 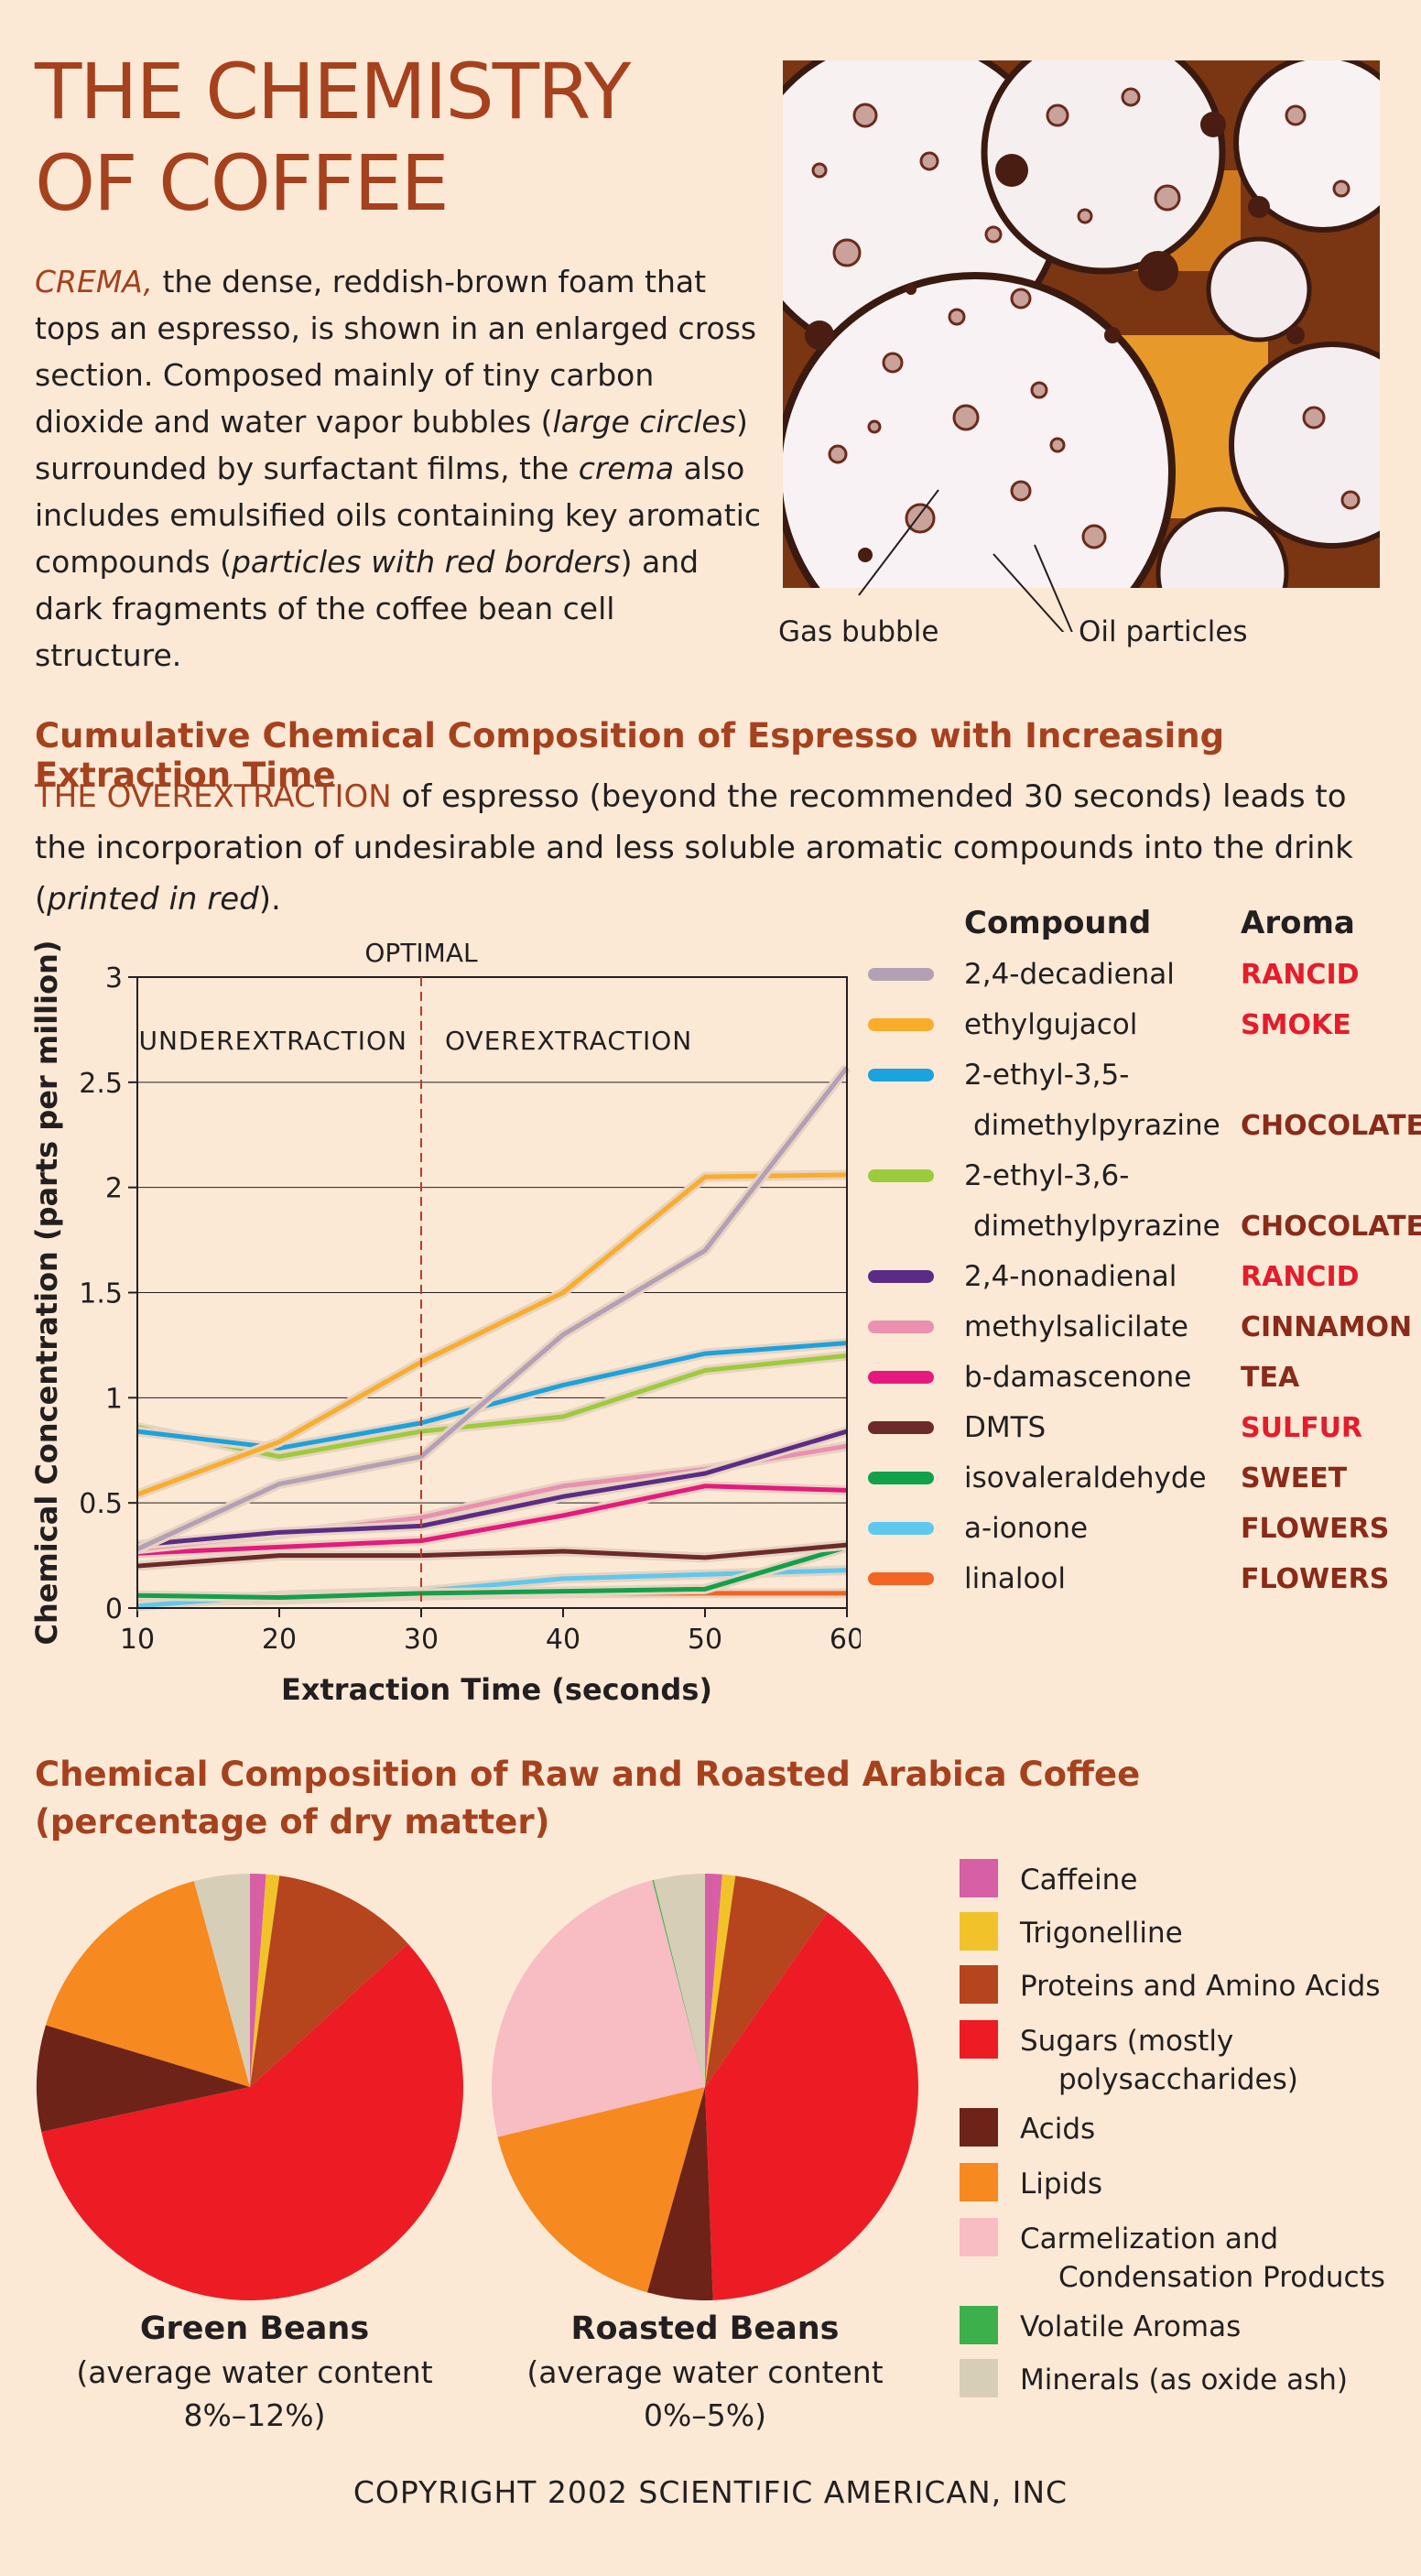 I want to click on legend-compound-name: isovaleraldehyde, so click(x=1085, y=1478).